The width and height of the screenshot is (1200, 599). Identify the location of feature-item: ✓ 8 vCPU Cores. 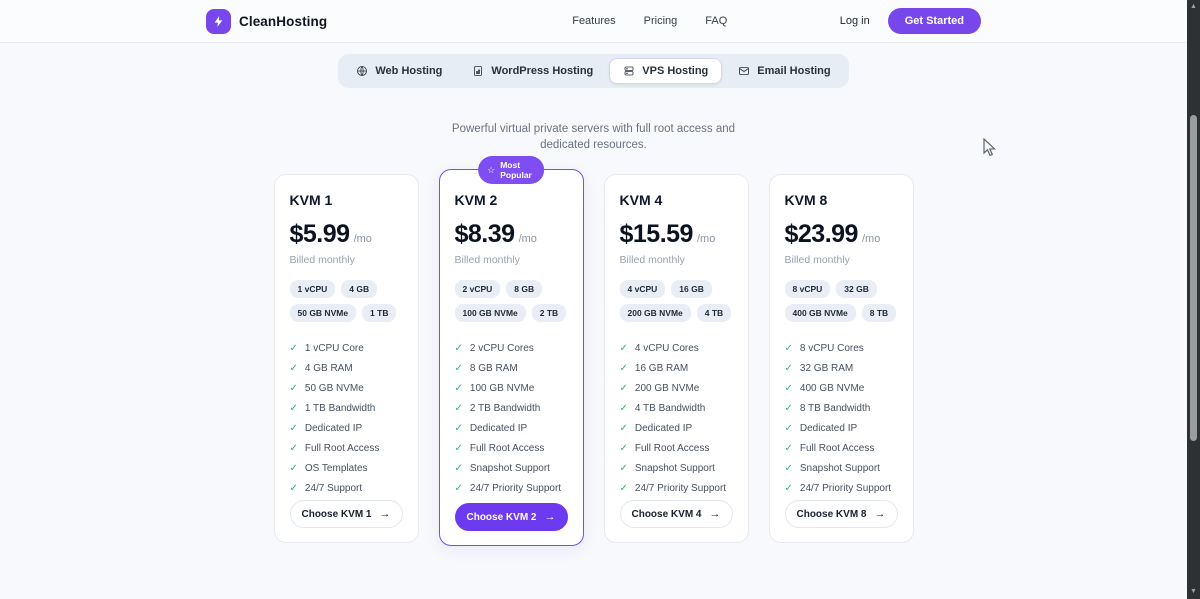
(824, 348).